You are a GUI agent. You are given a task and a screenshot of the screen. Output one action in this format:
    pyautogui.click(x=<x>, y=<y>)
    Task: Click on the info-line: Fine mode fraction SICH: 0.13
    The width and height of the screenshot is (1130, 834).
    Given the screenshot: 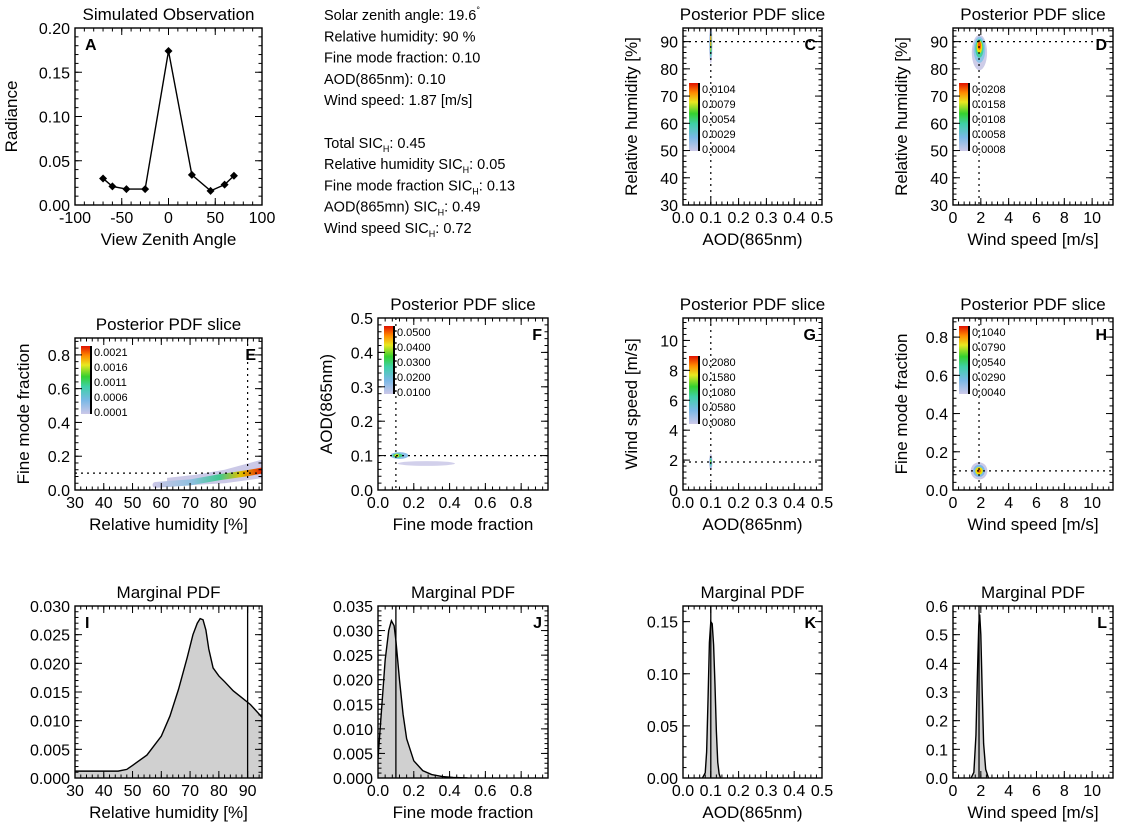 What is the action you would take?
    pyautogui.click(x=419, y=187)
    